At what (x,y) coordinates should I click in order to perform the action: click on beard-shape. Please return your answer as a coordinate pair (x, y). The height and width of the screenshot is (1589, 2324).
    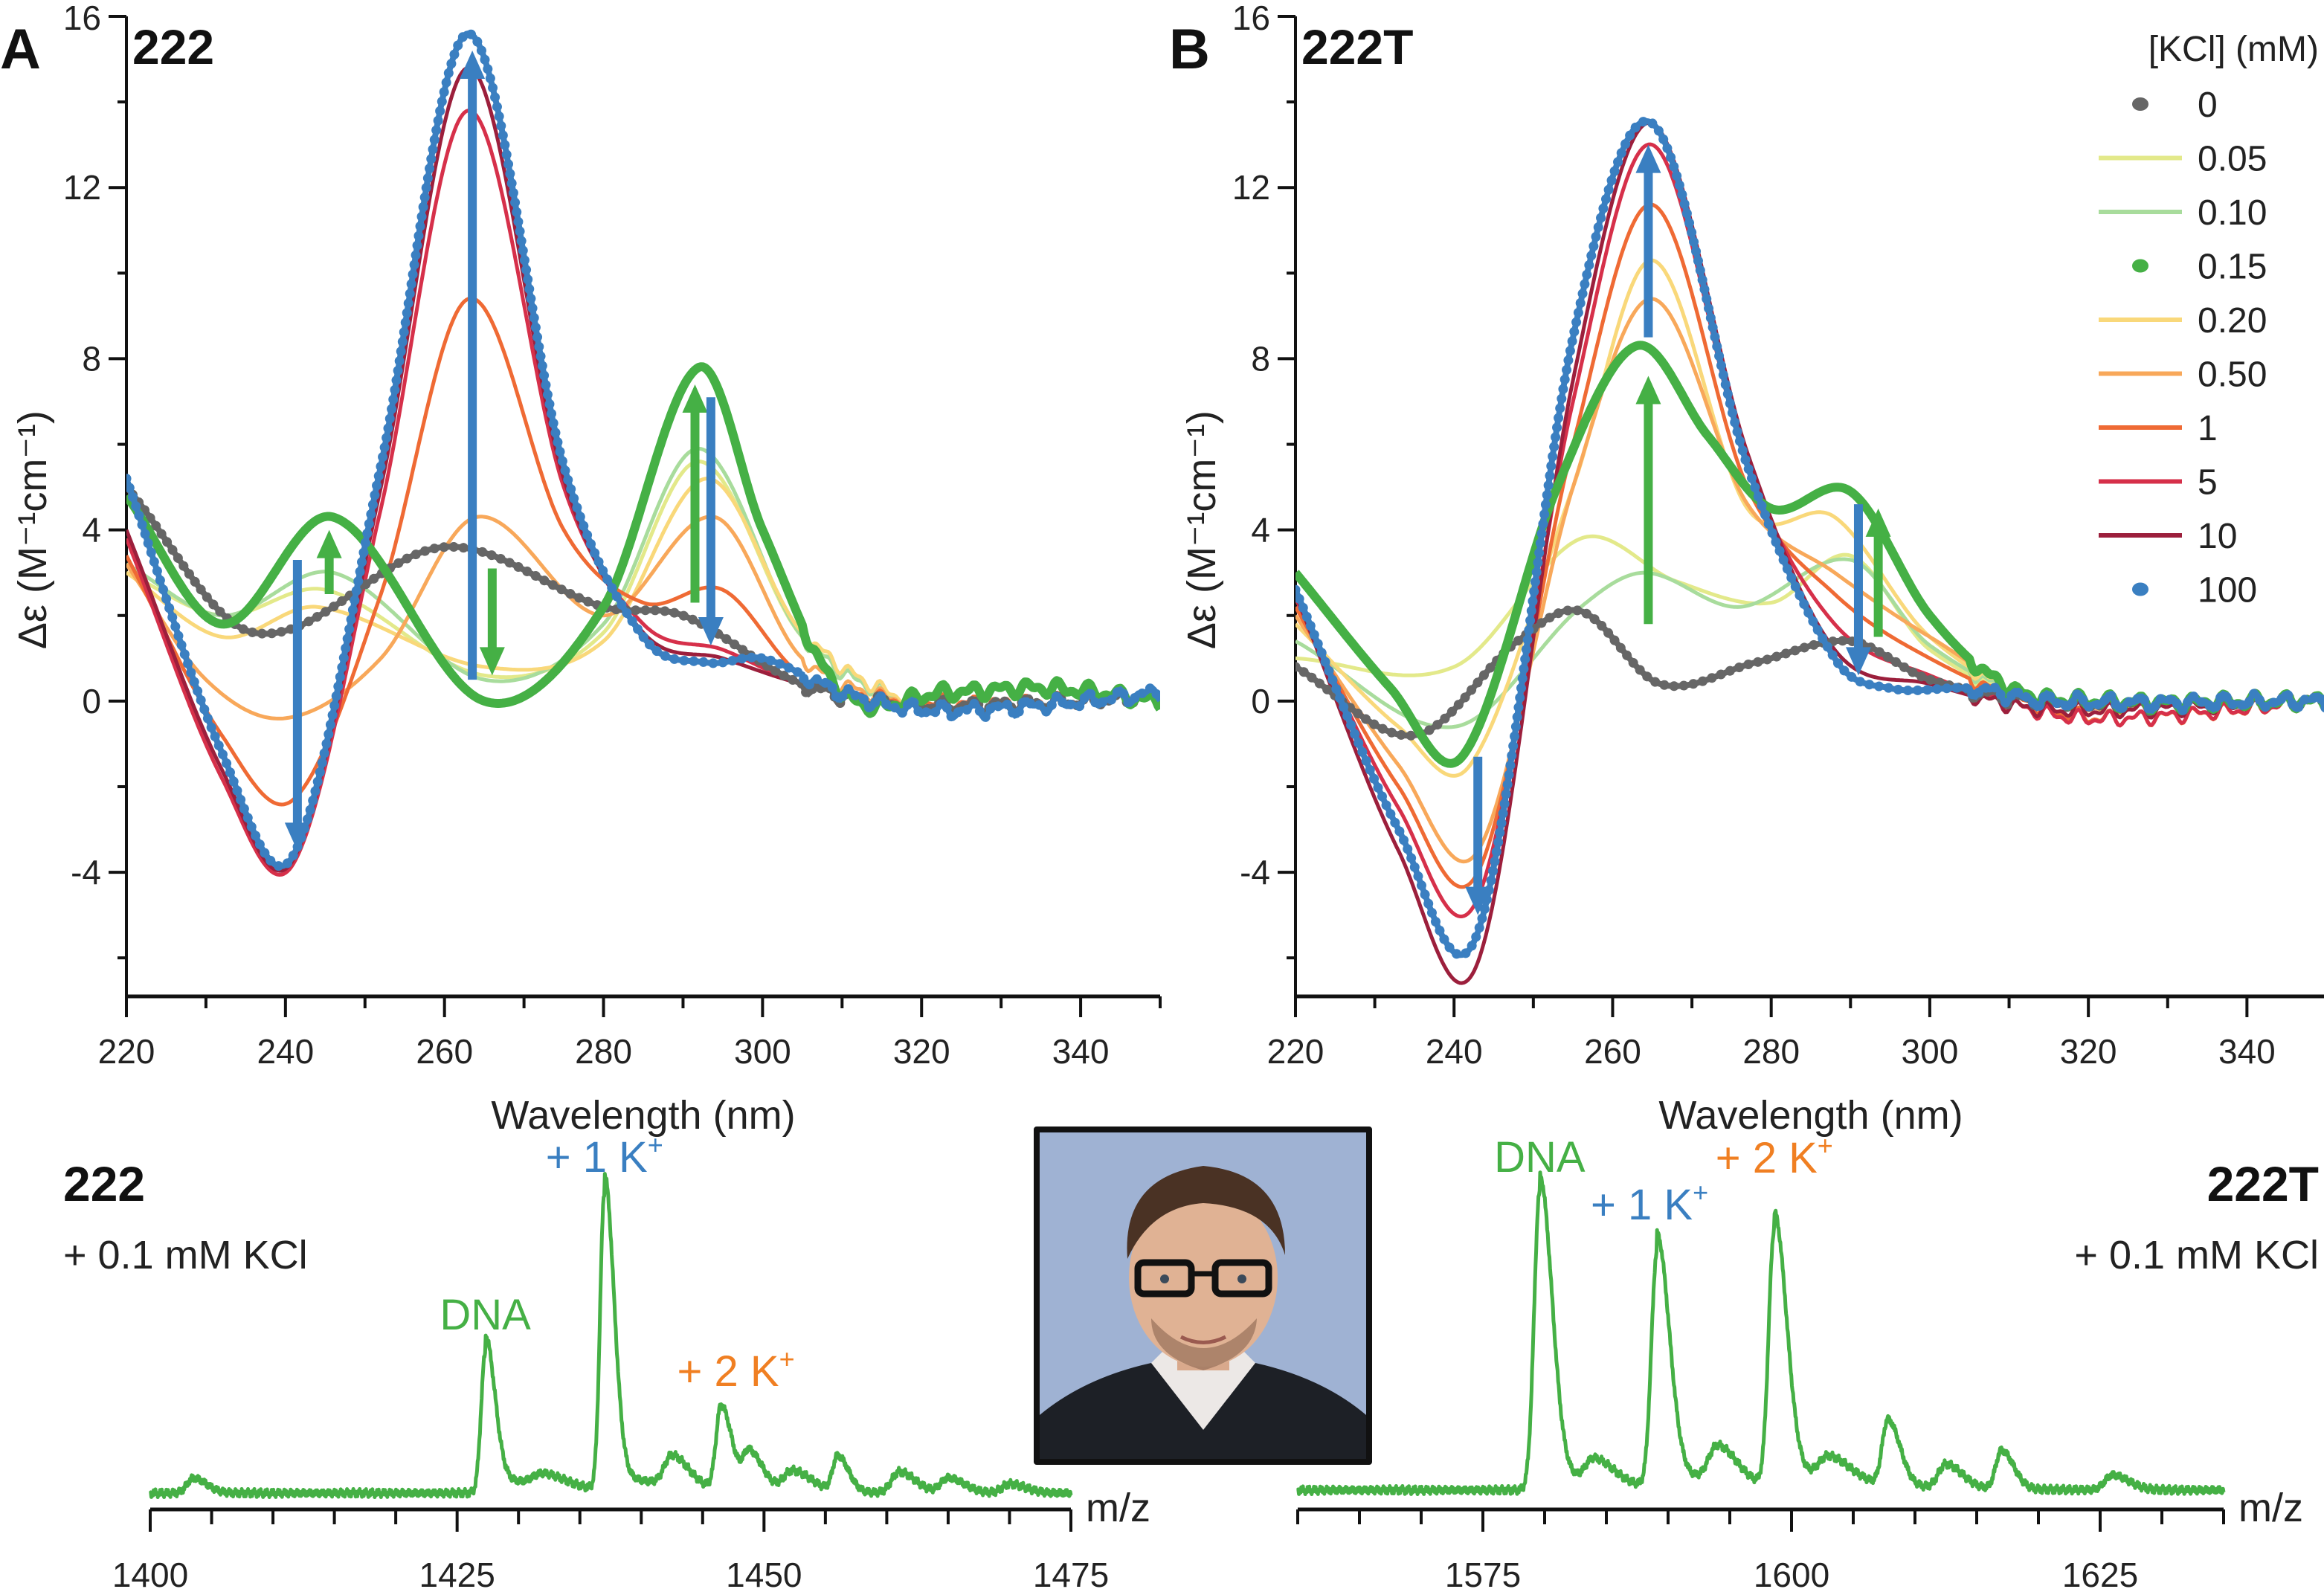
    Looking at the image, I should click on (1204, 1344).